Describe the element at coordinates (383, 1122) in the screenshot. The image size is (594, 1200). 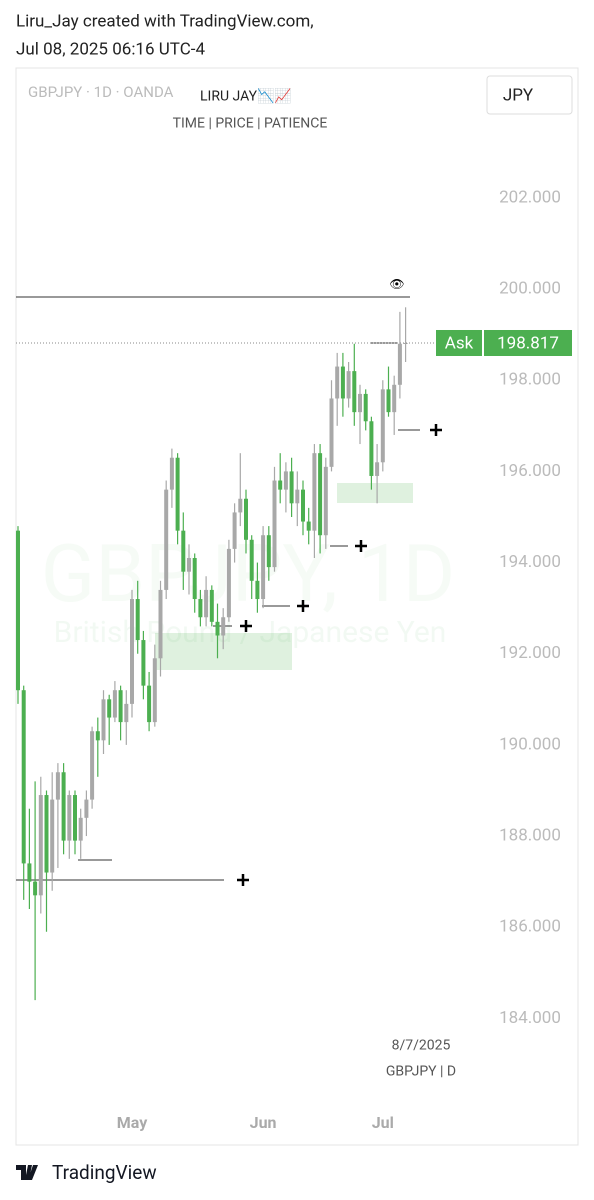
I see `x-tick-label: Jul` at that location.